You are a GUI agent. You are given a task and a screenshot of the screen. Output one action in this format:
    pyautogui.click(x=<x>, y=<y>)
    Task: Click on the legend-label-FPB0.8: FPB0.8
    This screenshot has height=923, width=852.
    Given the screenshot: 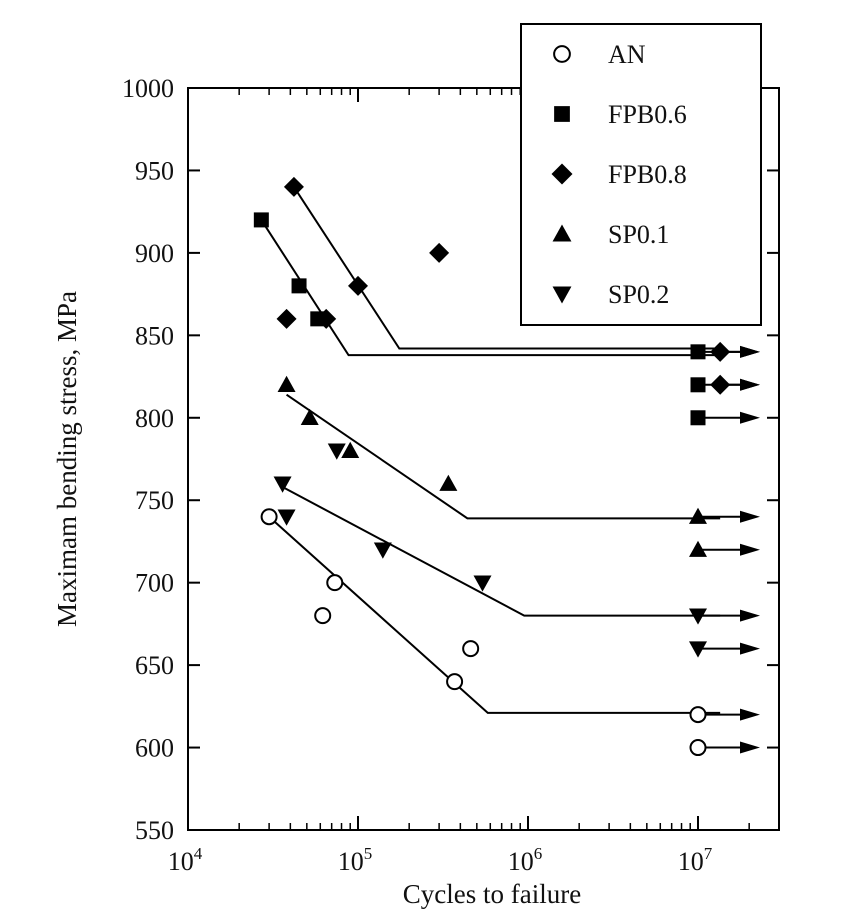 What is the action you would take?
    pyautogui.click(x=647, y=174)
    